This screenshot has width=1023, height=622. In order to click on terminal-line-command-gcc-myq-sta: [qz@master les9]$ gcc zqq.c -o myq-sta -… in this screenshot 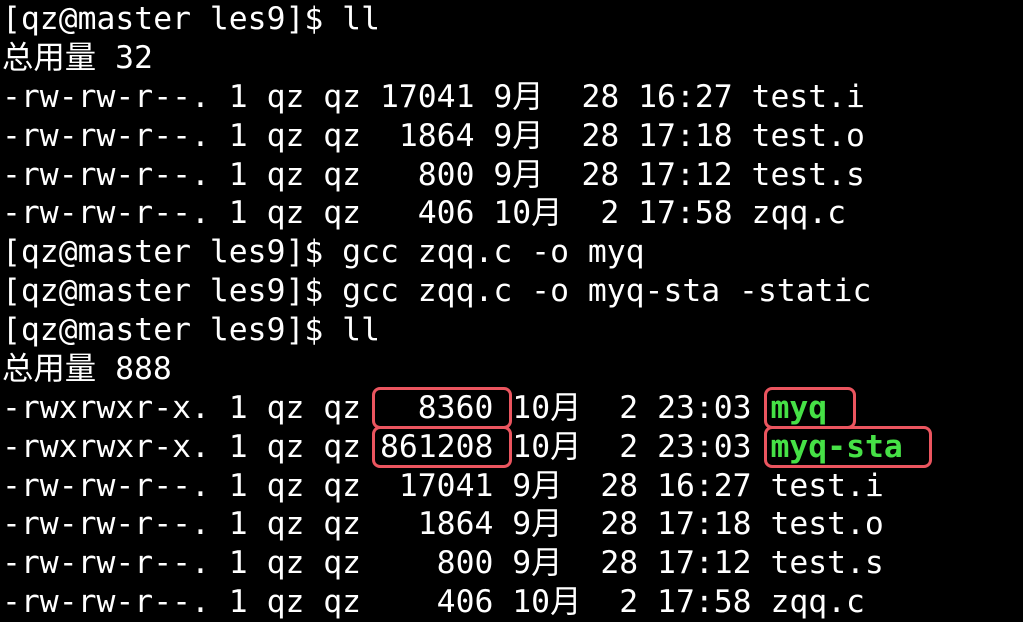, I will do `click(437, 291)`.